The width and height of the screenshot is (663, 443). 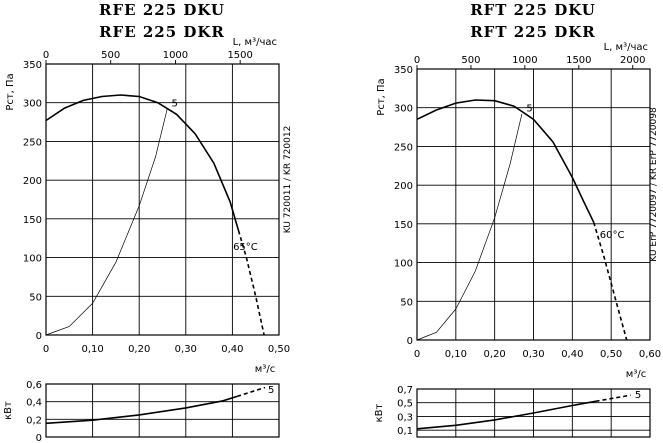 I want to click on chart-title-line: RFT 225 DKU, so click(x=533, y=10).